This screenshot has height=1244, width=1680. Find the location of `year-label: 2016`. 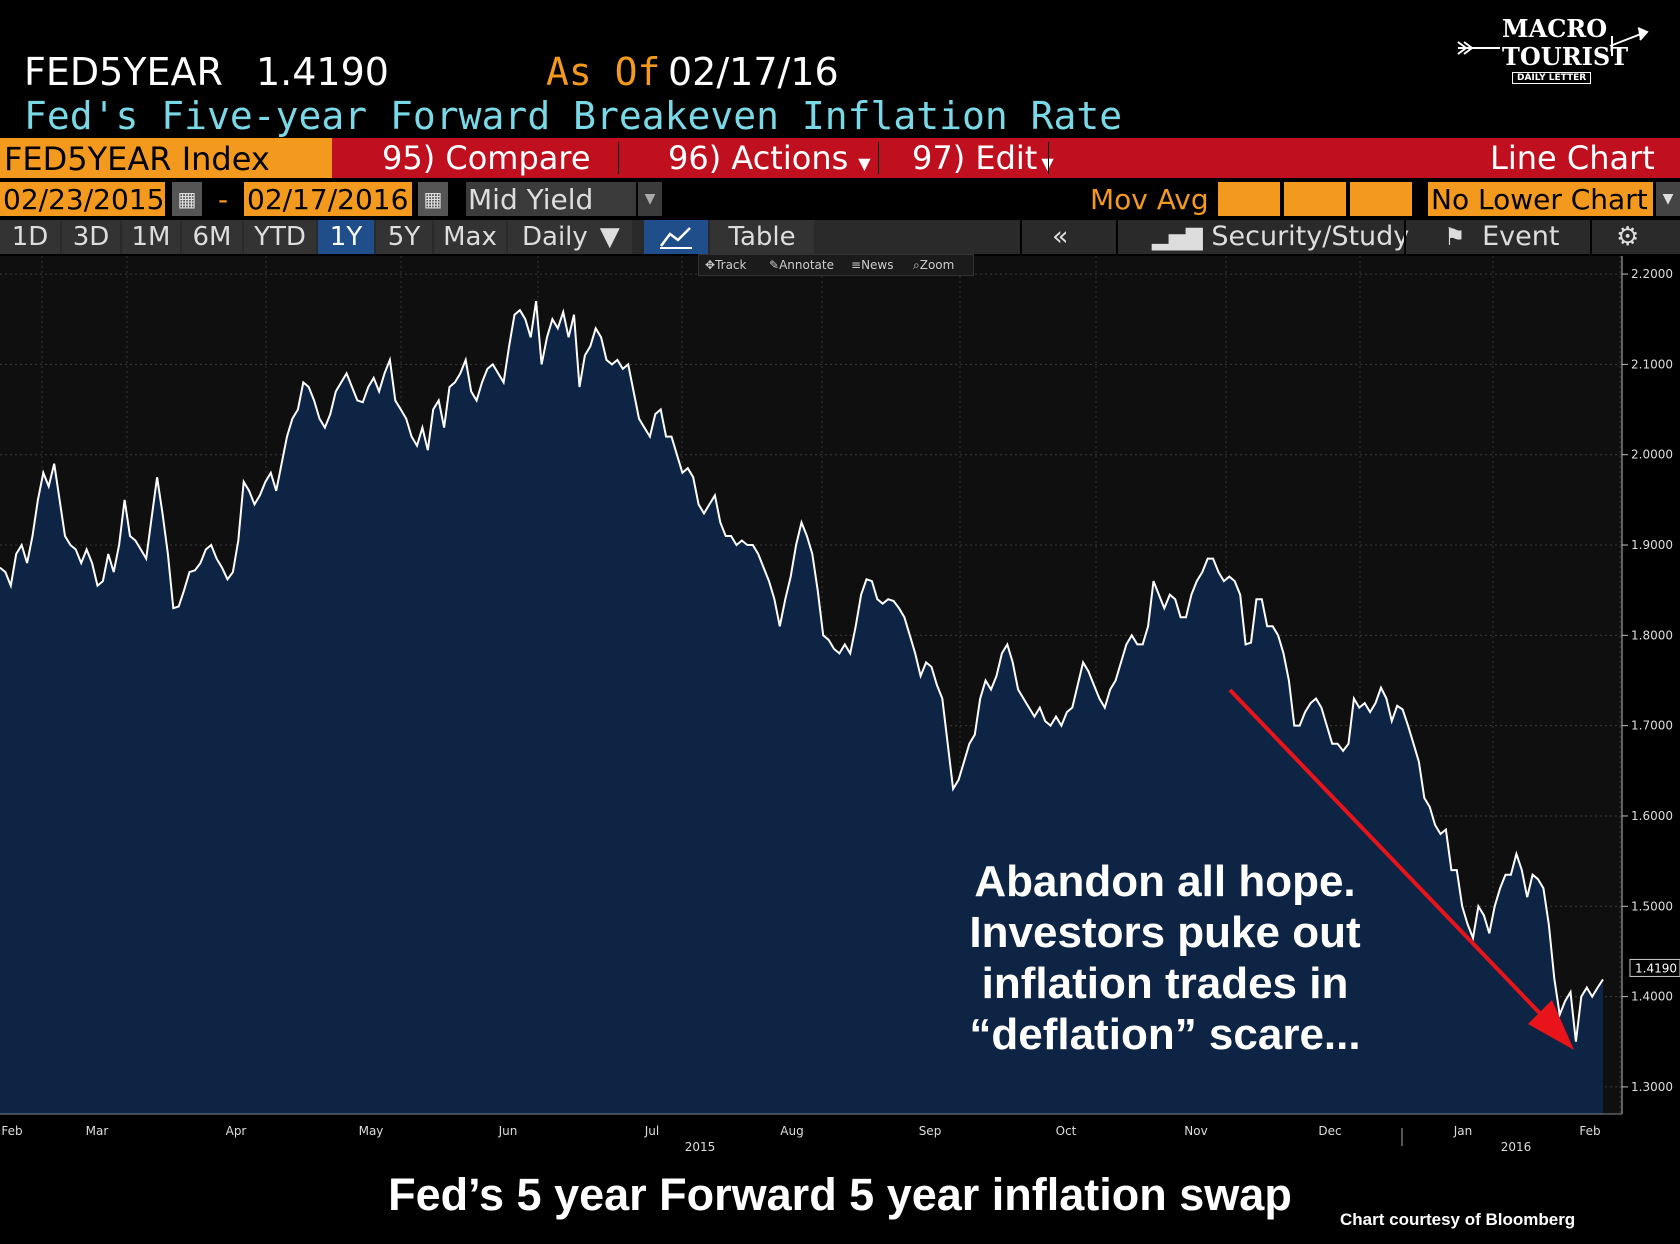

year-label: 2016 is located at coordinates (1516, 1147).